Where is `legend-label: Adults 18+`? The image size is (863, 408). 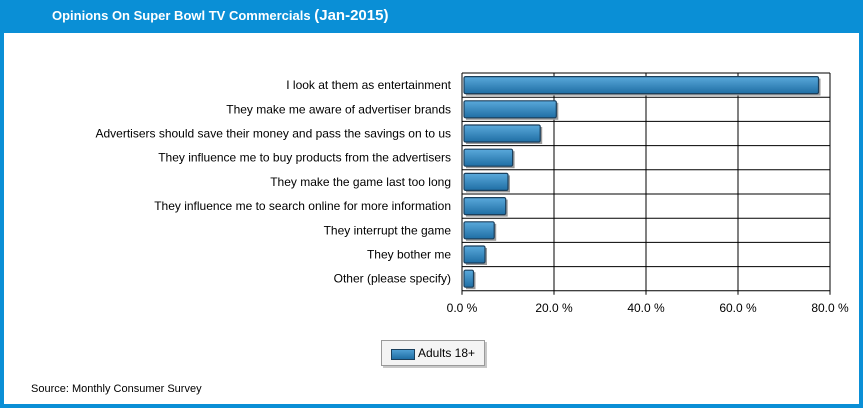 legend-label: Adults 18+ is located at coordinates (447, 353).